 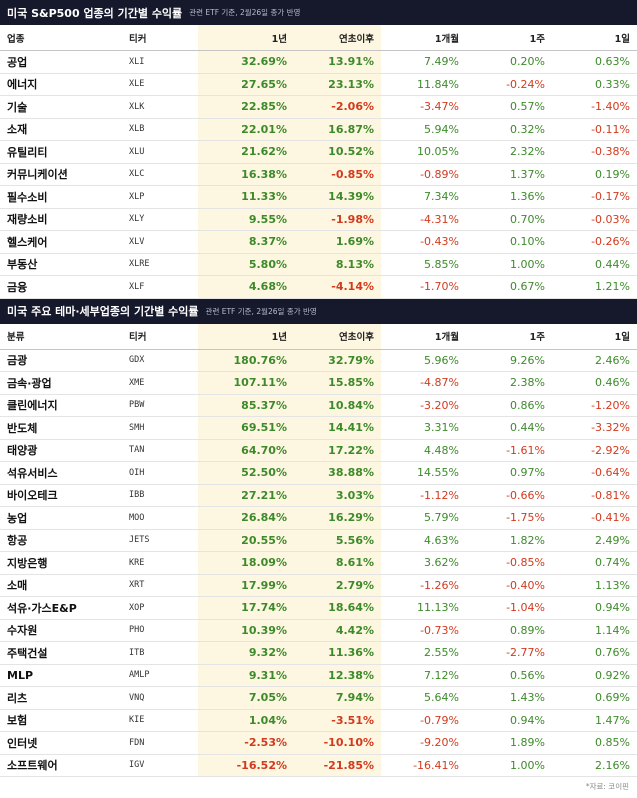 I want to click on return-m1: -0.73%, so click(x=423, y=630).